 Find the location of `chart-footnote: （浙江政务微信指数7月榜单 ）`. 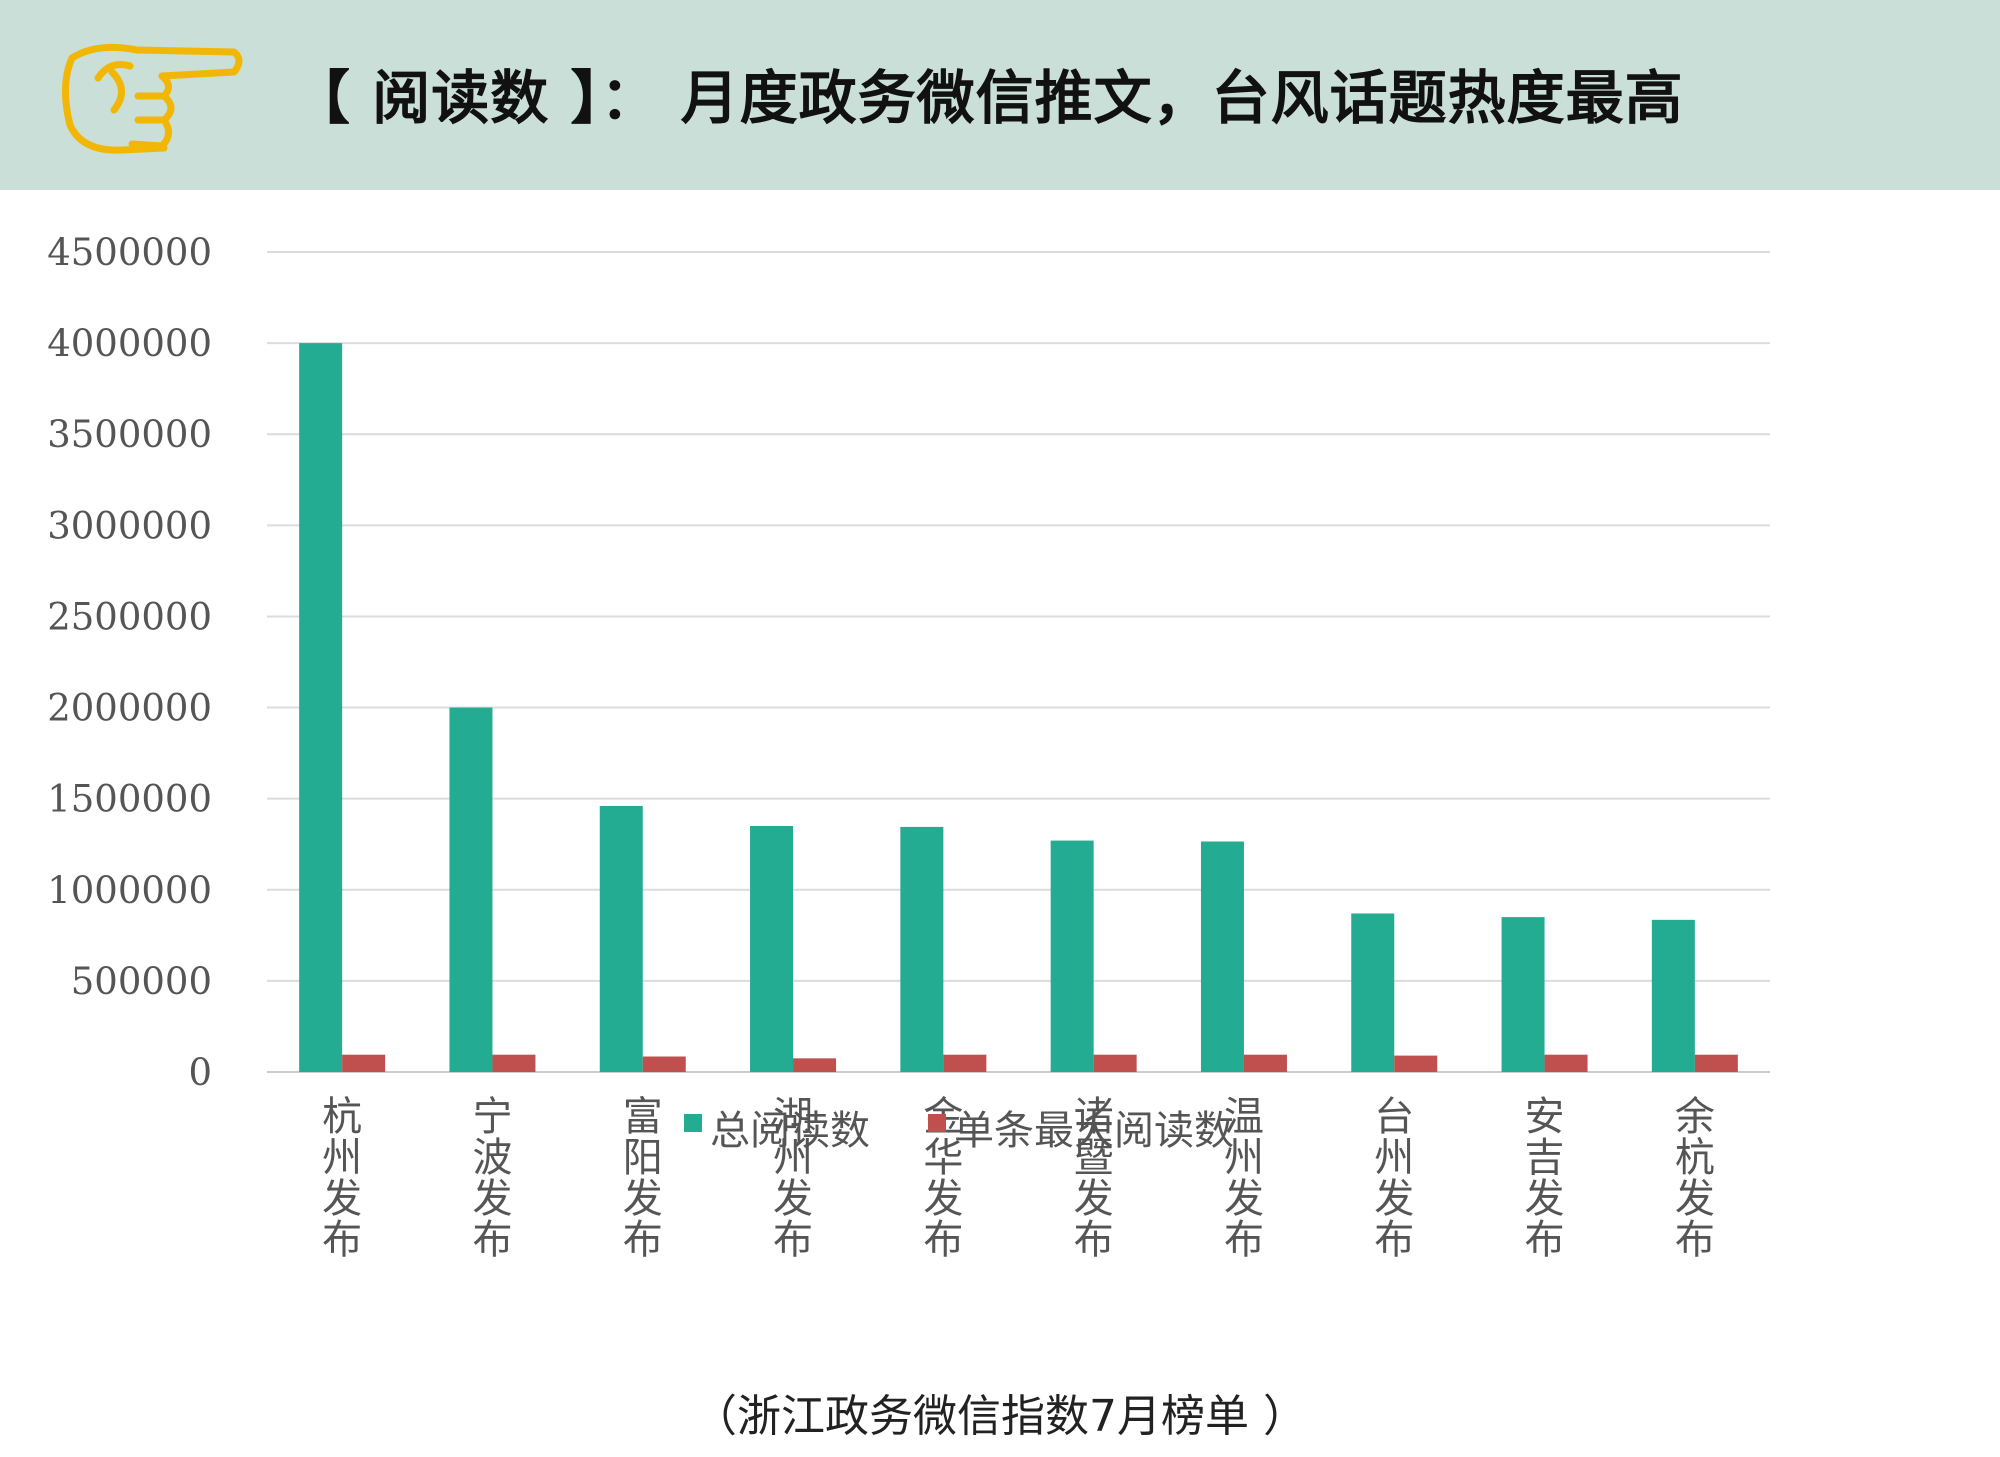

chart-footnote: （浙江政务微信指数7月榜单 ） is located at coordinates (1000, 1416).